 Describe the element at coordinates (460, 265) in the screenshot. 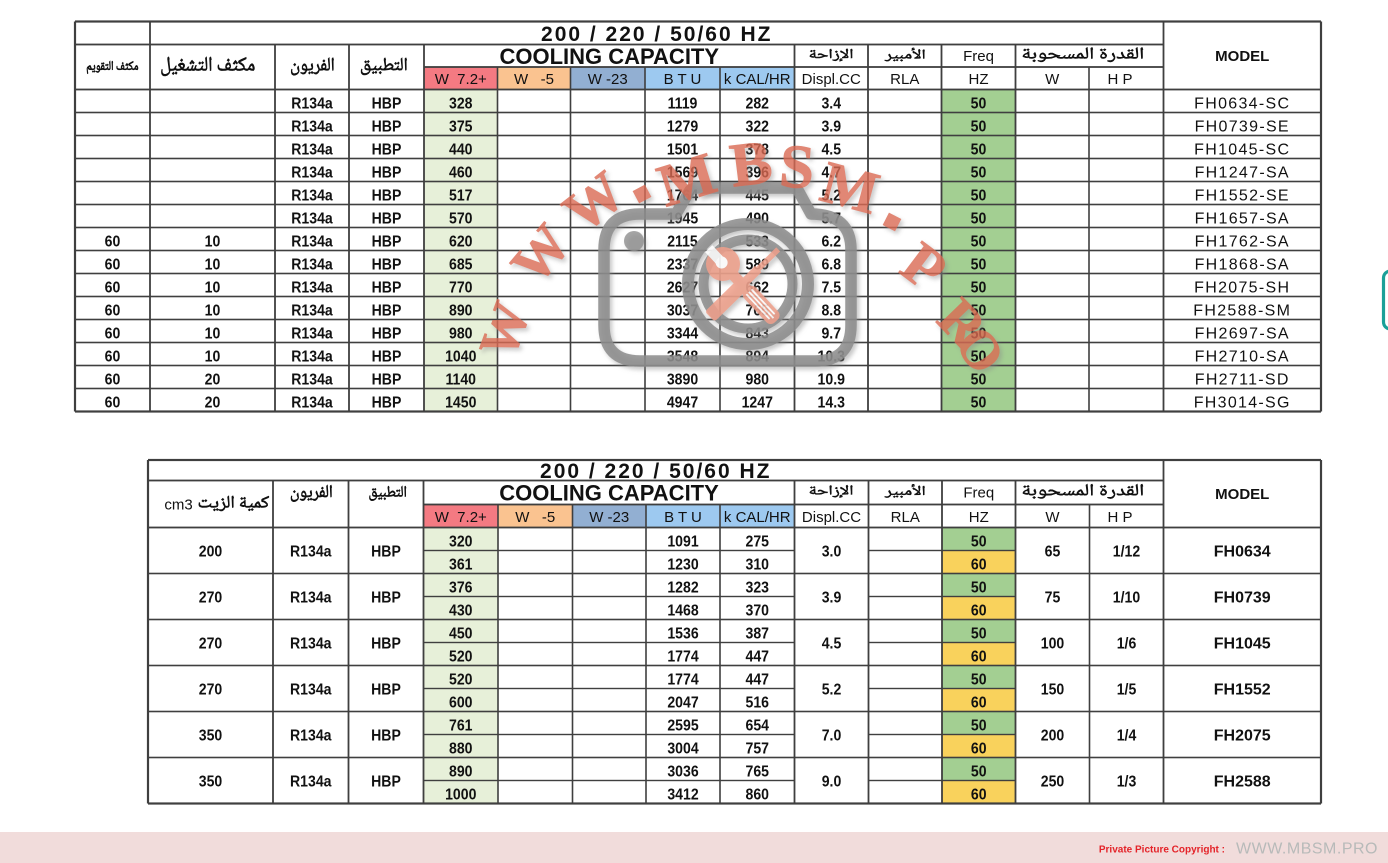

I see `svg-text: 685` at that location.